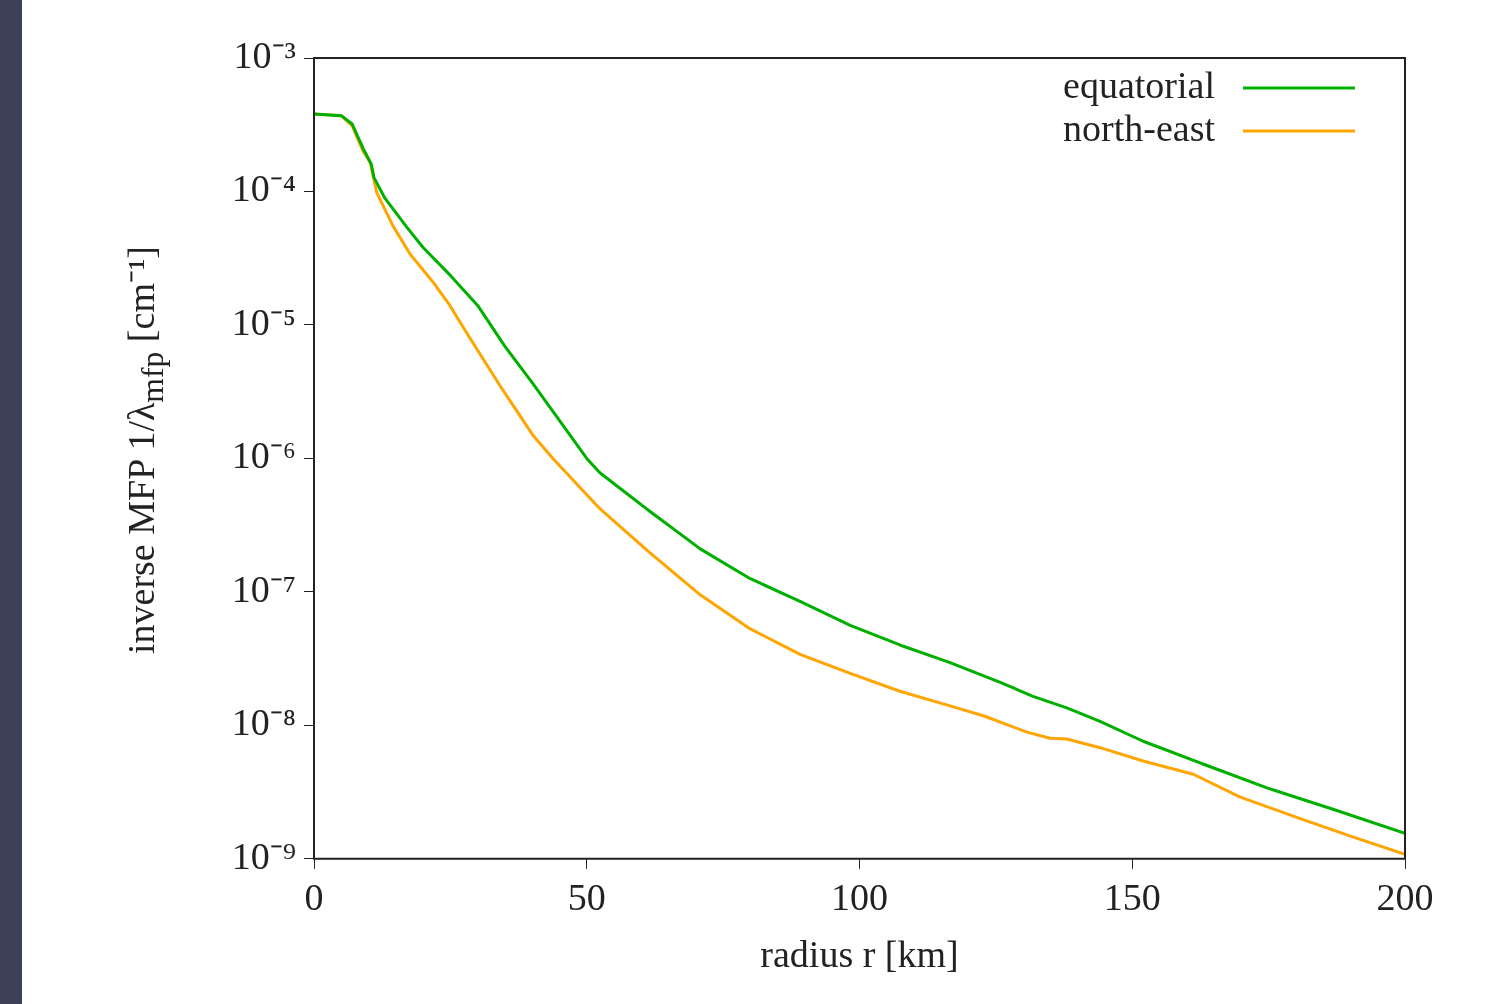  Describe the element at coordinates (263, 188) in the screenshot. I see `y-tick-label: 10⁻⁴` at that location.